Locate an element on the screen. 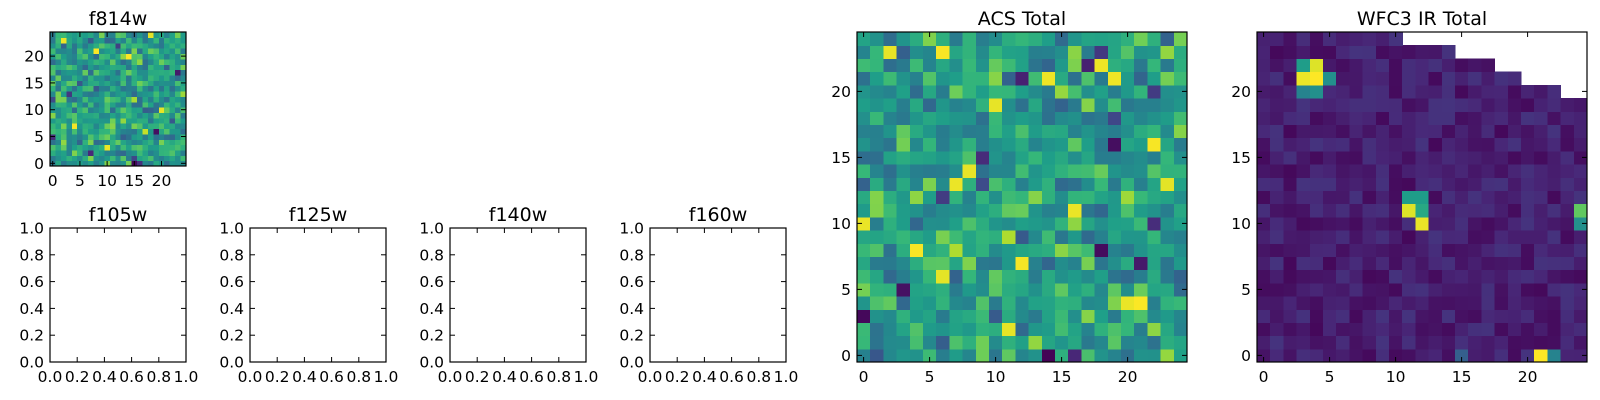 Image resolution: width=1600 pixels, height=400 pixels. f125w-ytick-label: 1.0 is located at coordinates (231, 229).